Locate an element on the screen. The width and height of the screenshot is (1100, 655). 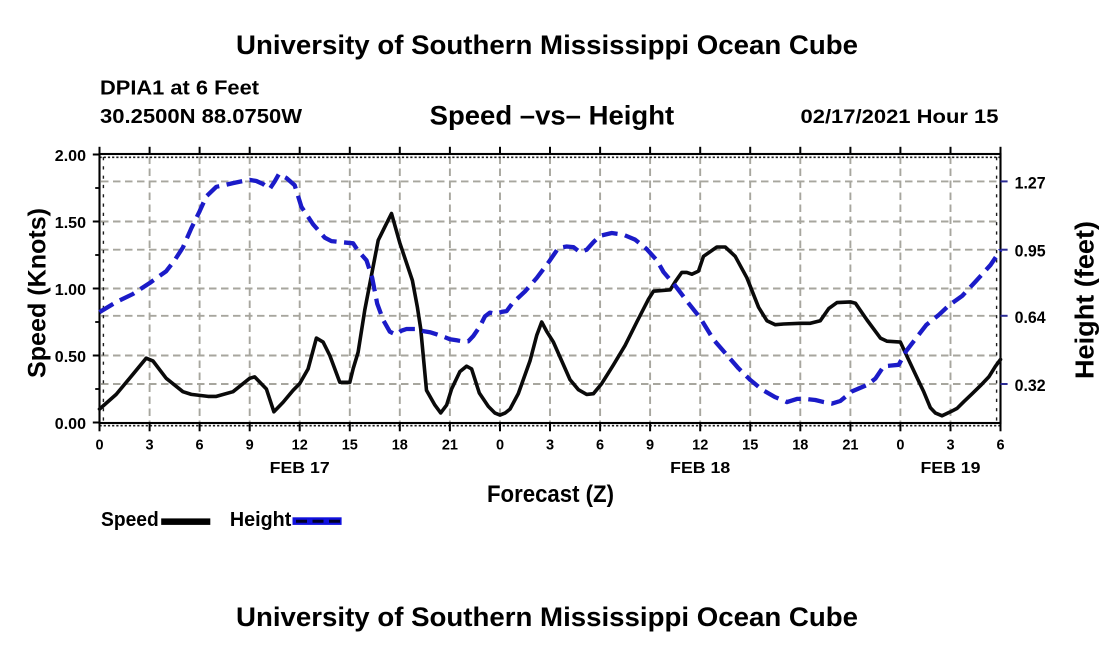
svg-text: 0.00 is located at coordinates (70, 424).